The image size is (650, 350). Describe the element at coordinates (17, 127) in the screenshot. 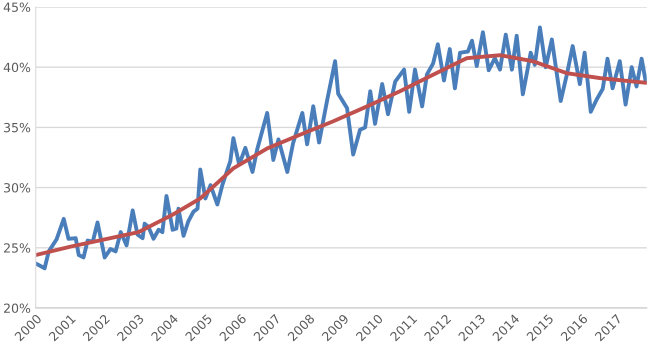

I see `y-tick-label: 35%` at that location.